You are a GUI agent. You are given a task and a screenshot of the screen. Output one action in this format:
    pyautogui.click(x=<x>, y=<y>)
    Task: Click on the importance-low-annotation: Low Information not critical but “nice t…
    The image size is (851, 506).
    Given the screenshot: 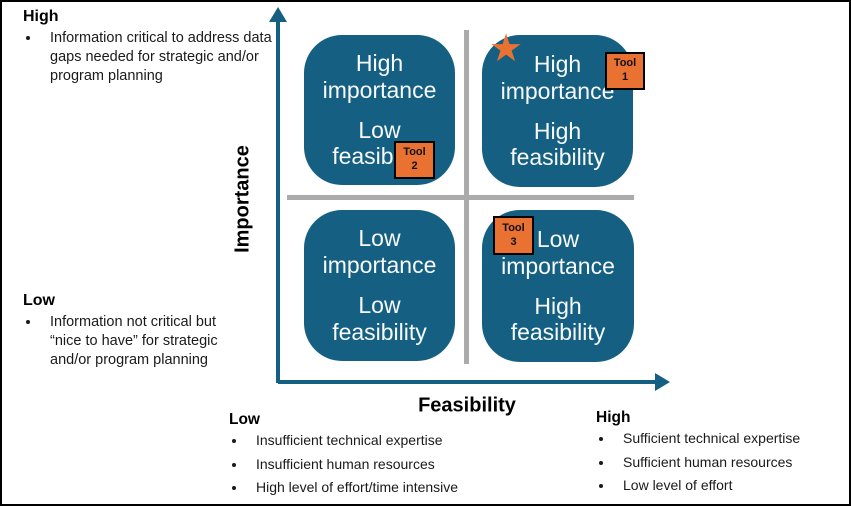 What is the action you would take?
    pyautogui.click(x=135, y=333)
    